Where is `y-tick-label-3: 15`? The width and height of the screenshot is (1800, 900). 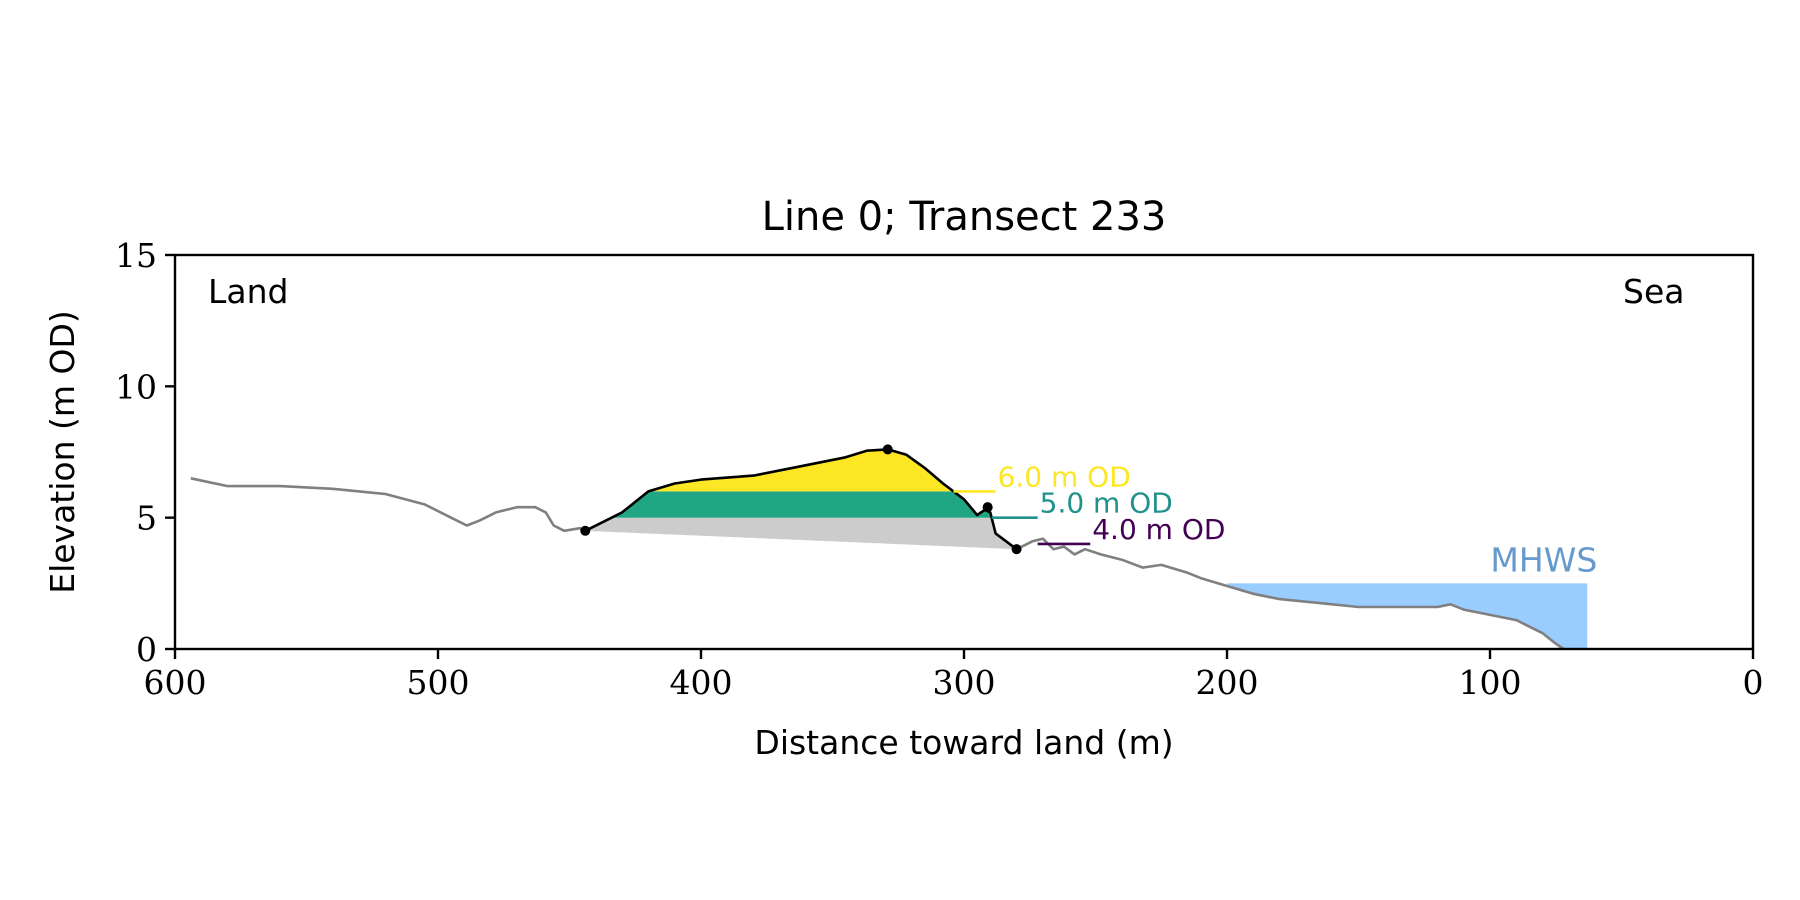 y-tick-label-3: 15 is located at coordinates (136, 255).